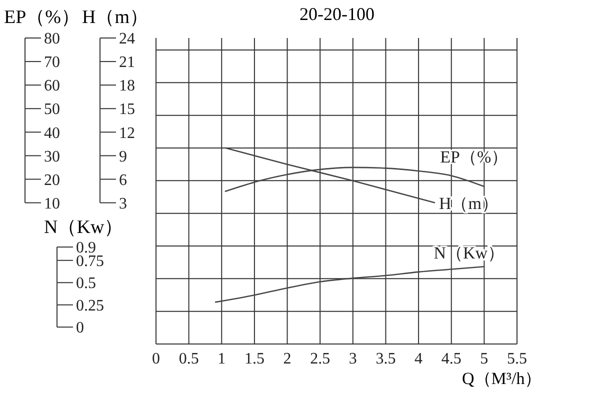 The width and height of the screenshot is (600, 405). I want to click on y2-tick-label: 12, so click(127, 133).